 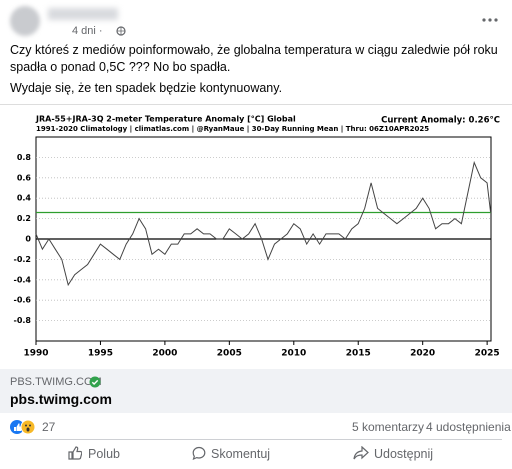 I want to click on x-tick-label: 2010, so click(x=293, y=354).